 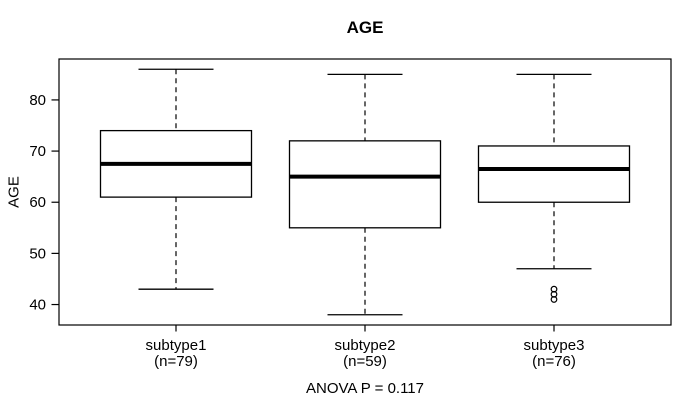 I want to click on x-tick-label-subtype1: subtype1 (n=79), so click(x=176, y=354).